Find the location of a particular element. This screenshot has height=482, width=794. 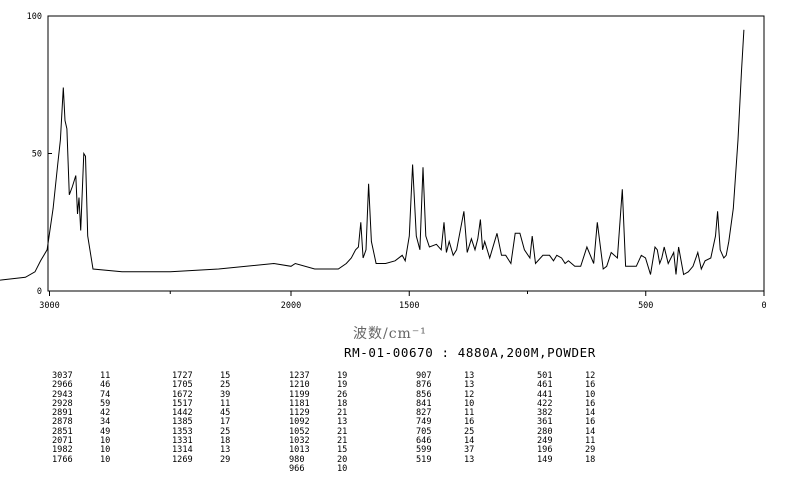

peak-wavenumber: 2891 is located at coordinates (62, 413).